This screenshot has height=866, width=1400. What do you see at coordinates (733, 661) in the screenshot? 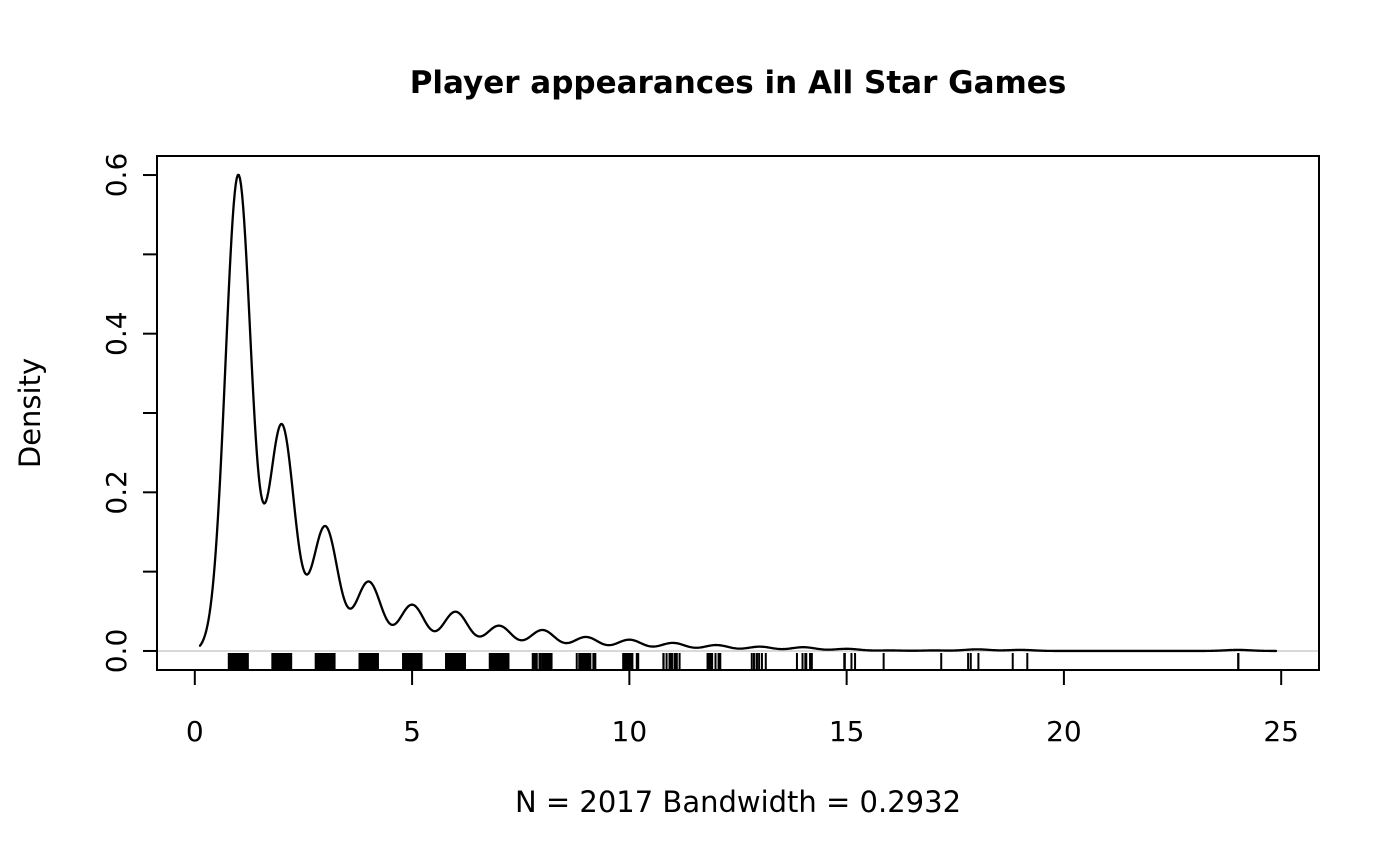
I see `rug-marks` at bounding box center [733, 661].